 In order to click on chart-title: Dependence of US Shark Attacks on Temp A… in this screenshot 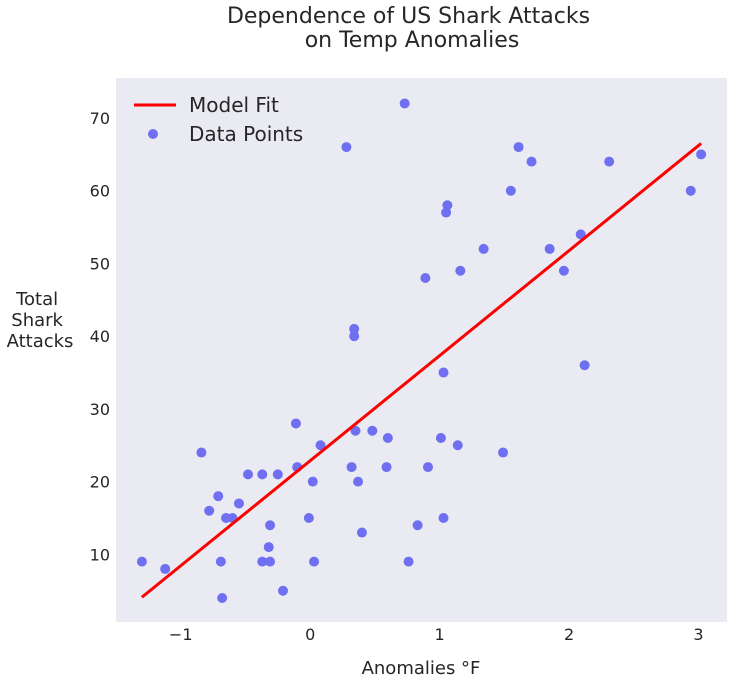, I will do `click(412, 28)`.